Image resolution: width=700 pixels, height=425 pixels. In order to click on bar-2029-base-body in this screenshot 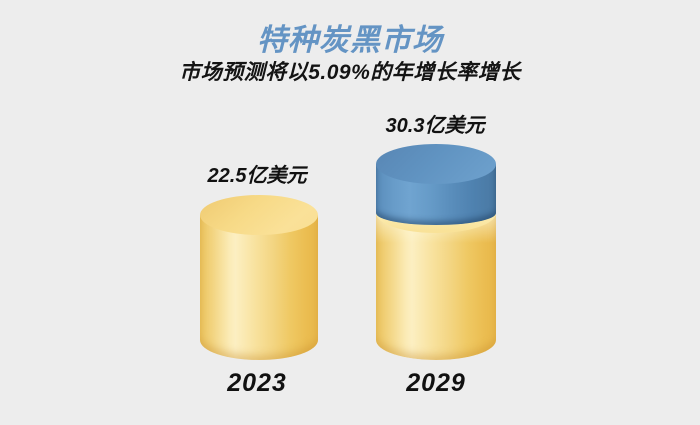, I will do `click(436, 286)`.